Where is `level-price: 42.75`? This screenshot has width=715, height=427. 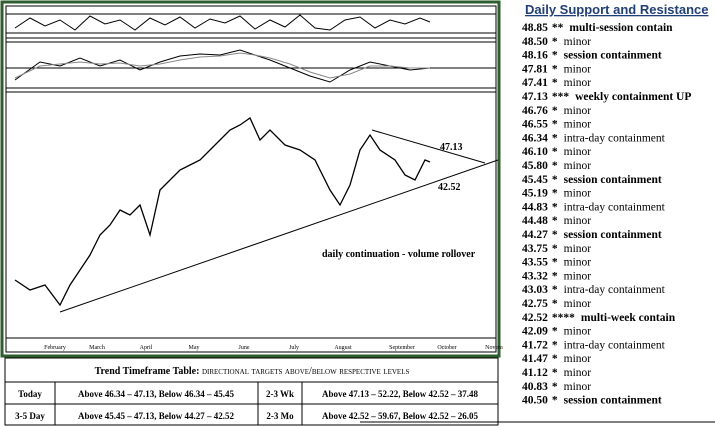 level-price: 42.75 is located at coordinates (535, 304).